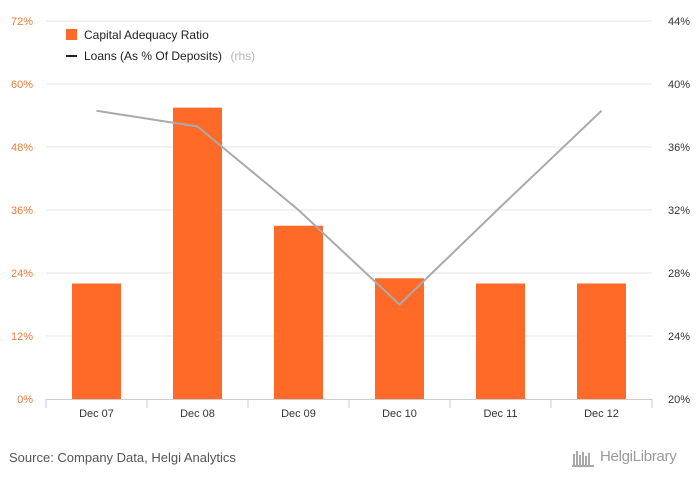  What do you see at coordinates (500, 414) in the screenshot?
I see `x-tick-label: Dec 11` at bounding box center [500, 414].